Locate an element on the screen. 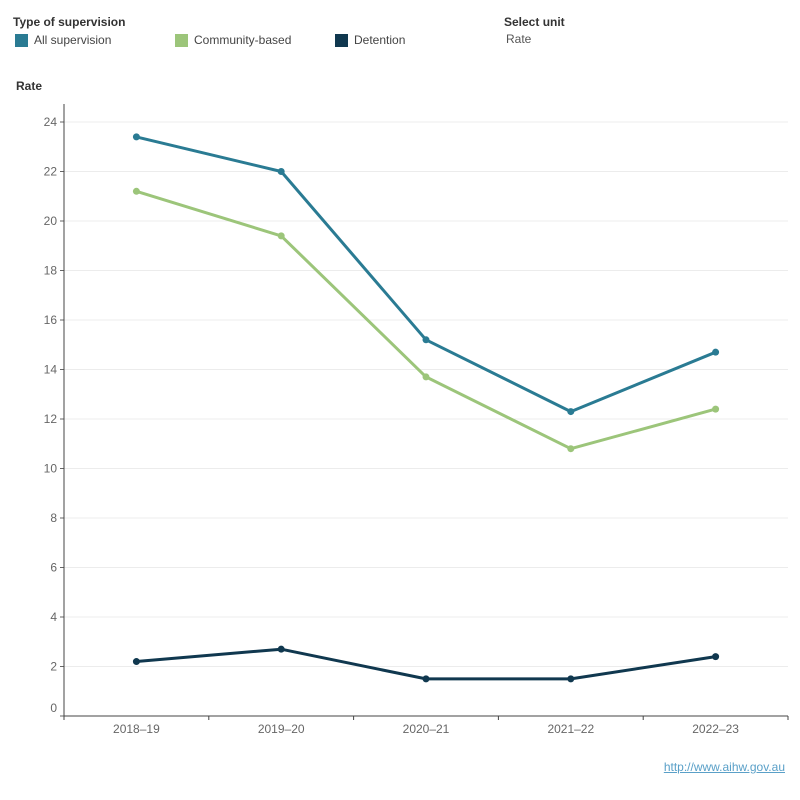  legend-title: Type of supervision is located at coordinates (69, 22).